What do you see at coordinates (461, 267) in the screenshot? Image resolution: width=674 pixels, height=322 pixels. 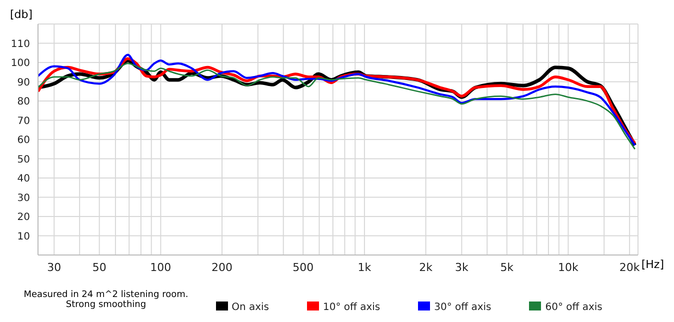 I see `x-tick-label: 3k` at bounding box center [461, 267].